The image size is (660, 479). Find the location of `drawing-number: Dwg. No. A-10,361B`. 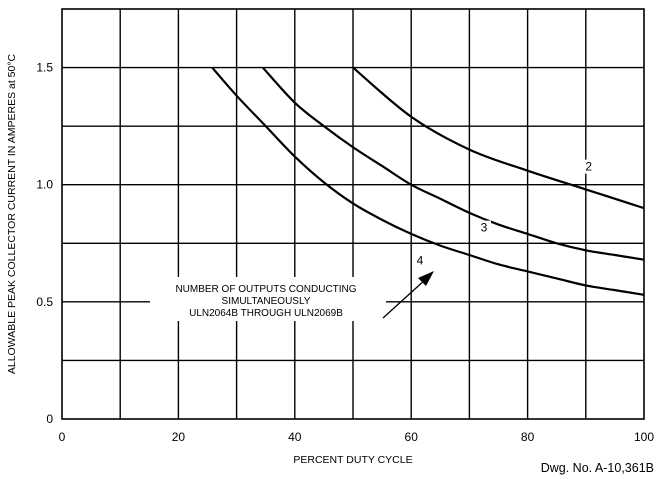

drawing-number: Dwg. No. A-10,361B is located at coordinates (597, 468).